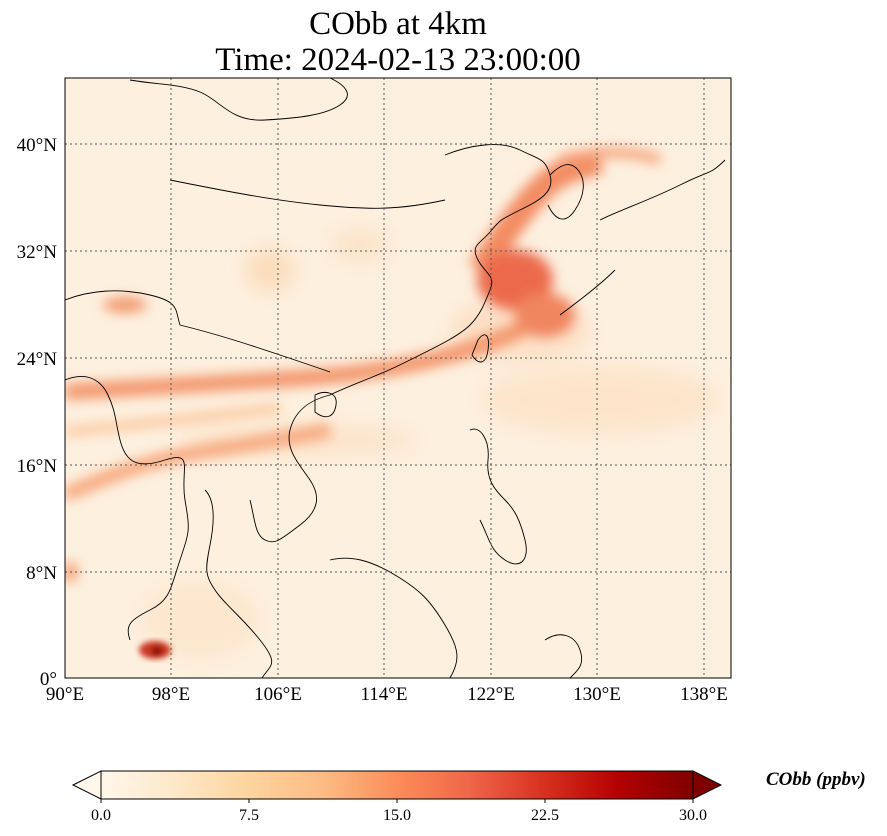  I want to click on colorbar-tick-22-5: 22.5, so click(545, 815).